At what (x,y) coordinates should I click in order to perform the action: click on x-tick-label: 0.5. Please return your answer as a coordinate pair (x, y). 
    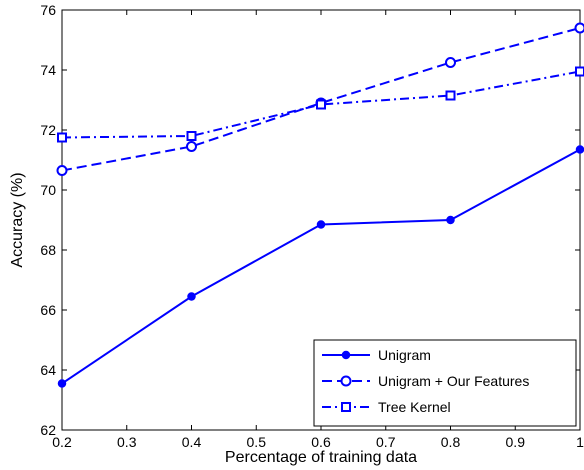
    Looking at the image, I should click on (257, 442).